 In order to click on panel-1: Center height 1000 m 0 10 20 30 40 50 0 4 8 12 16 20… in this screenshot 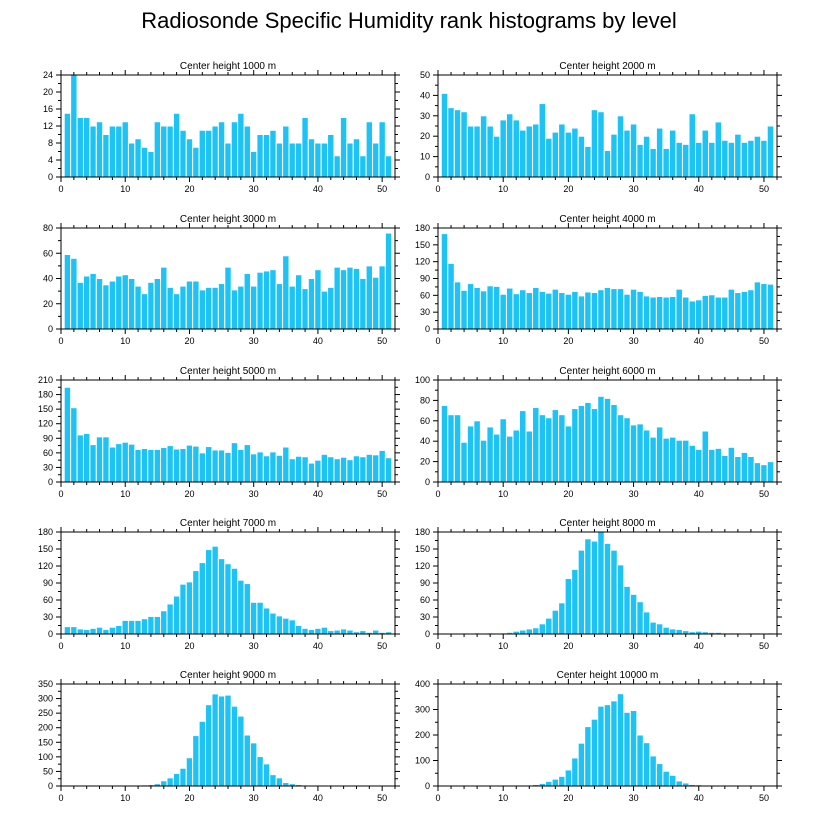, I will do `click(221, 127)`.